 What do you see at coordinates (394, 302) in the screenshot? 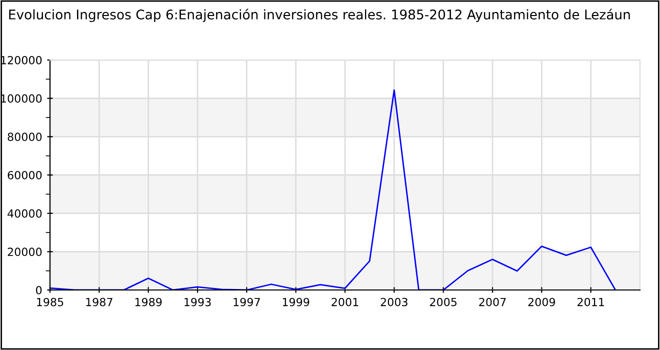
I see `x-tick-label: 2003` at bounding box center [394, 302].